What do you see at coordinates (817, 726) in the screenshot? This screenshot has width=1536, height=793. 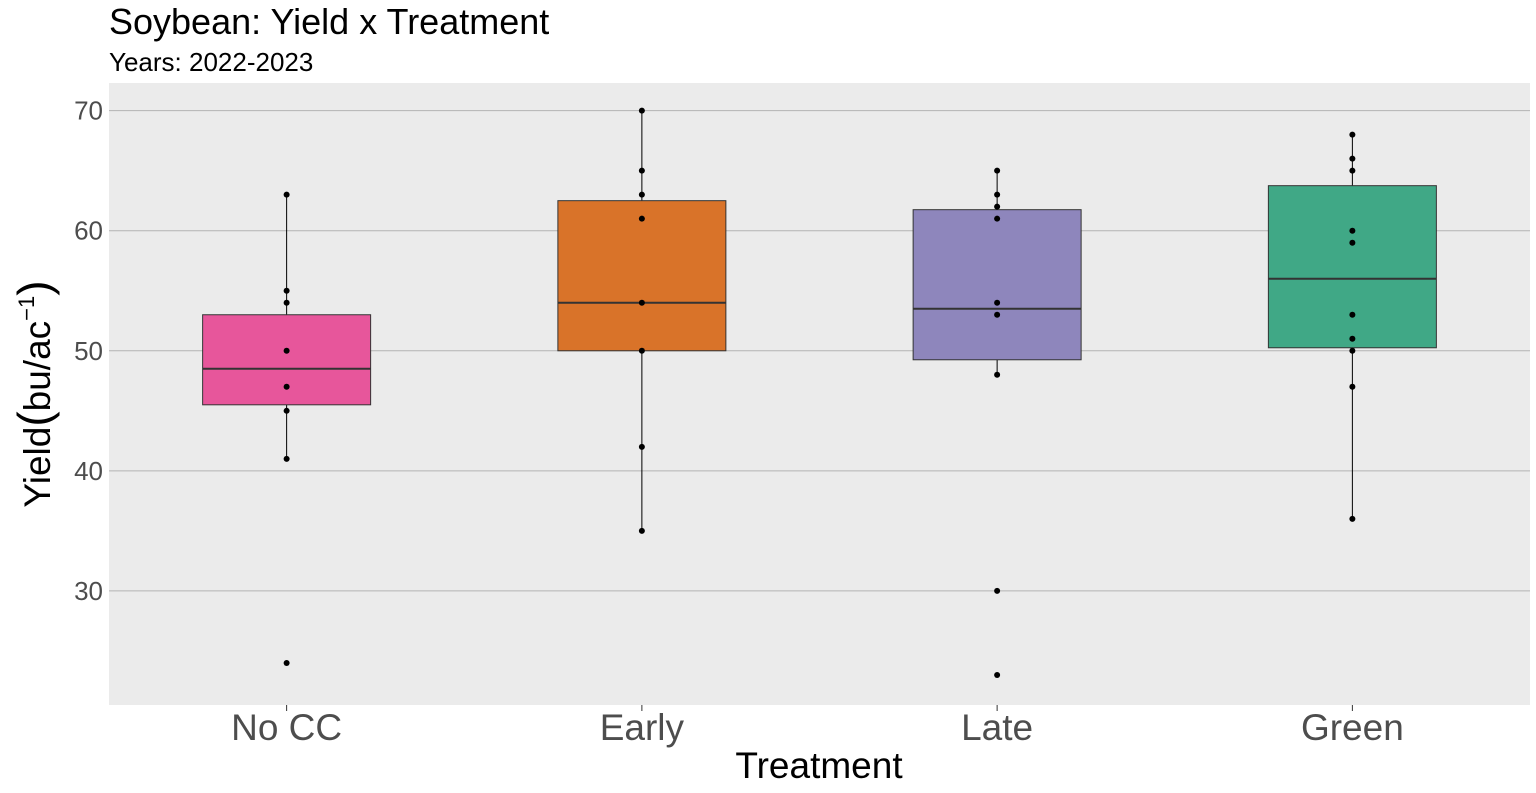 I see `x-axis-ticks: No CC Early Late Green` at bounding box center [817, 726].